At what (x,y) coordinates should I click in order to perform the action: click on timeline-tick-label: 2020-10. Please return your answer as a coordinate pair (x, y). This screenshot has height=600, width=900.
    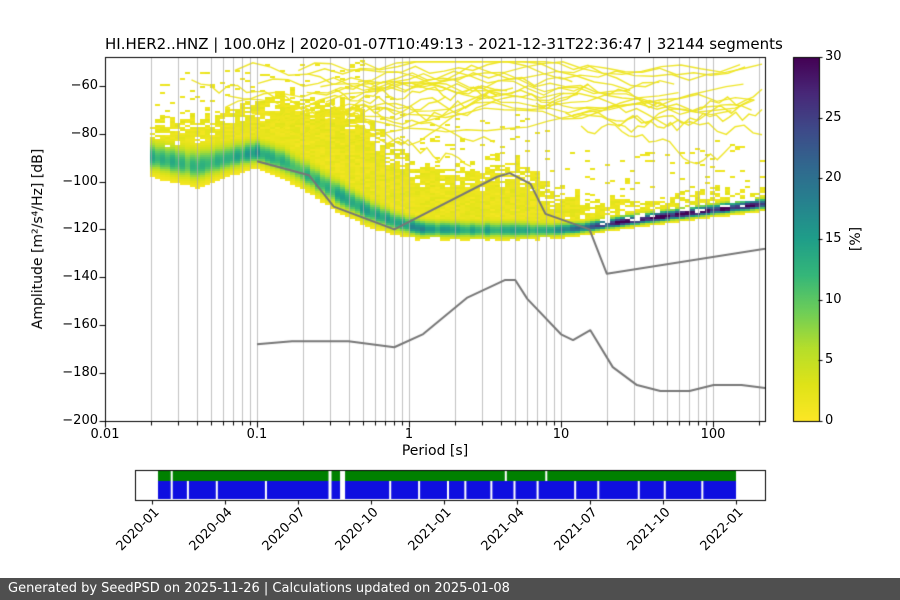
    Looking at the image, I should click on (357, 530).